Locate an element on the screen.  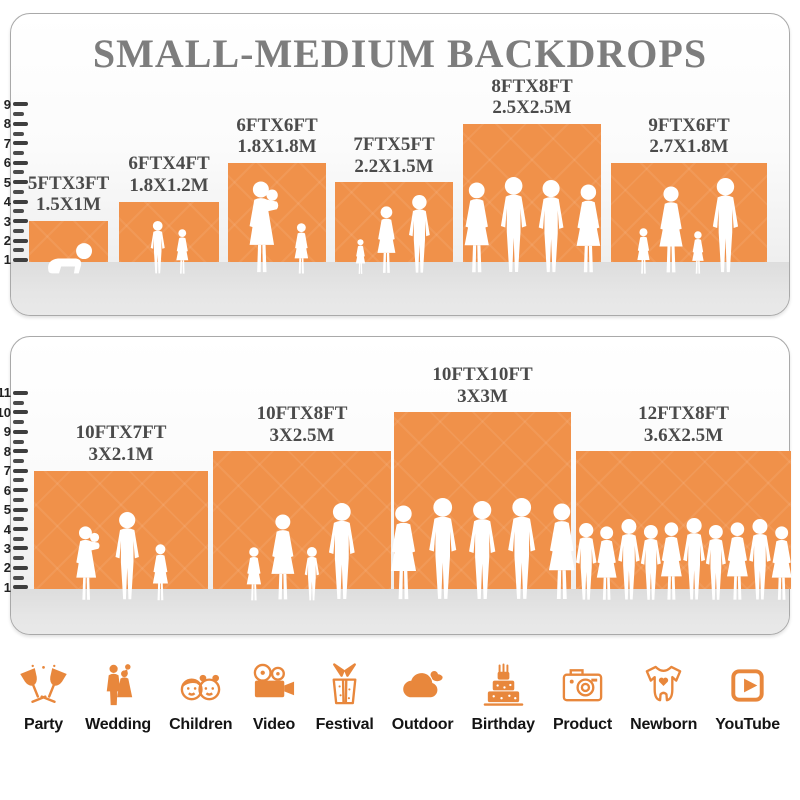
size-meters: 2.2X1.5M is located at coordinates (394, 166).